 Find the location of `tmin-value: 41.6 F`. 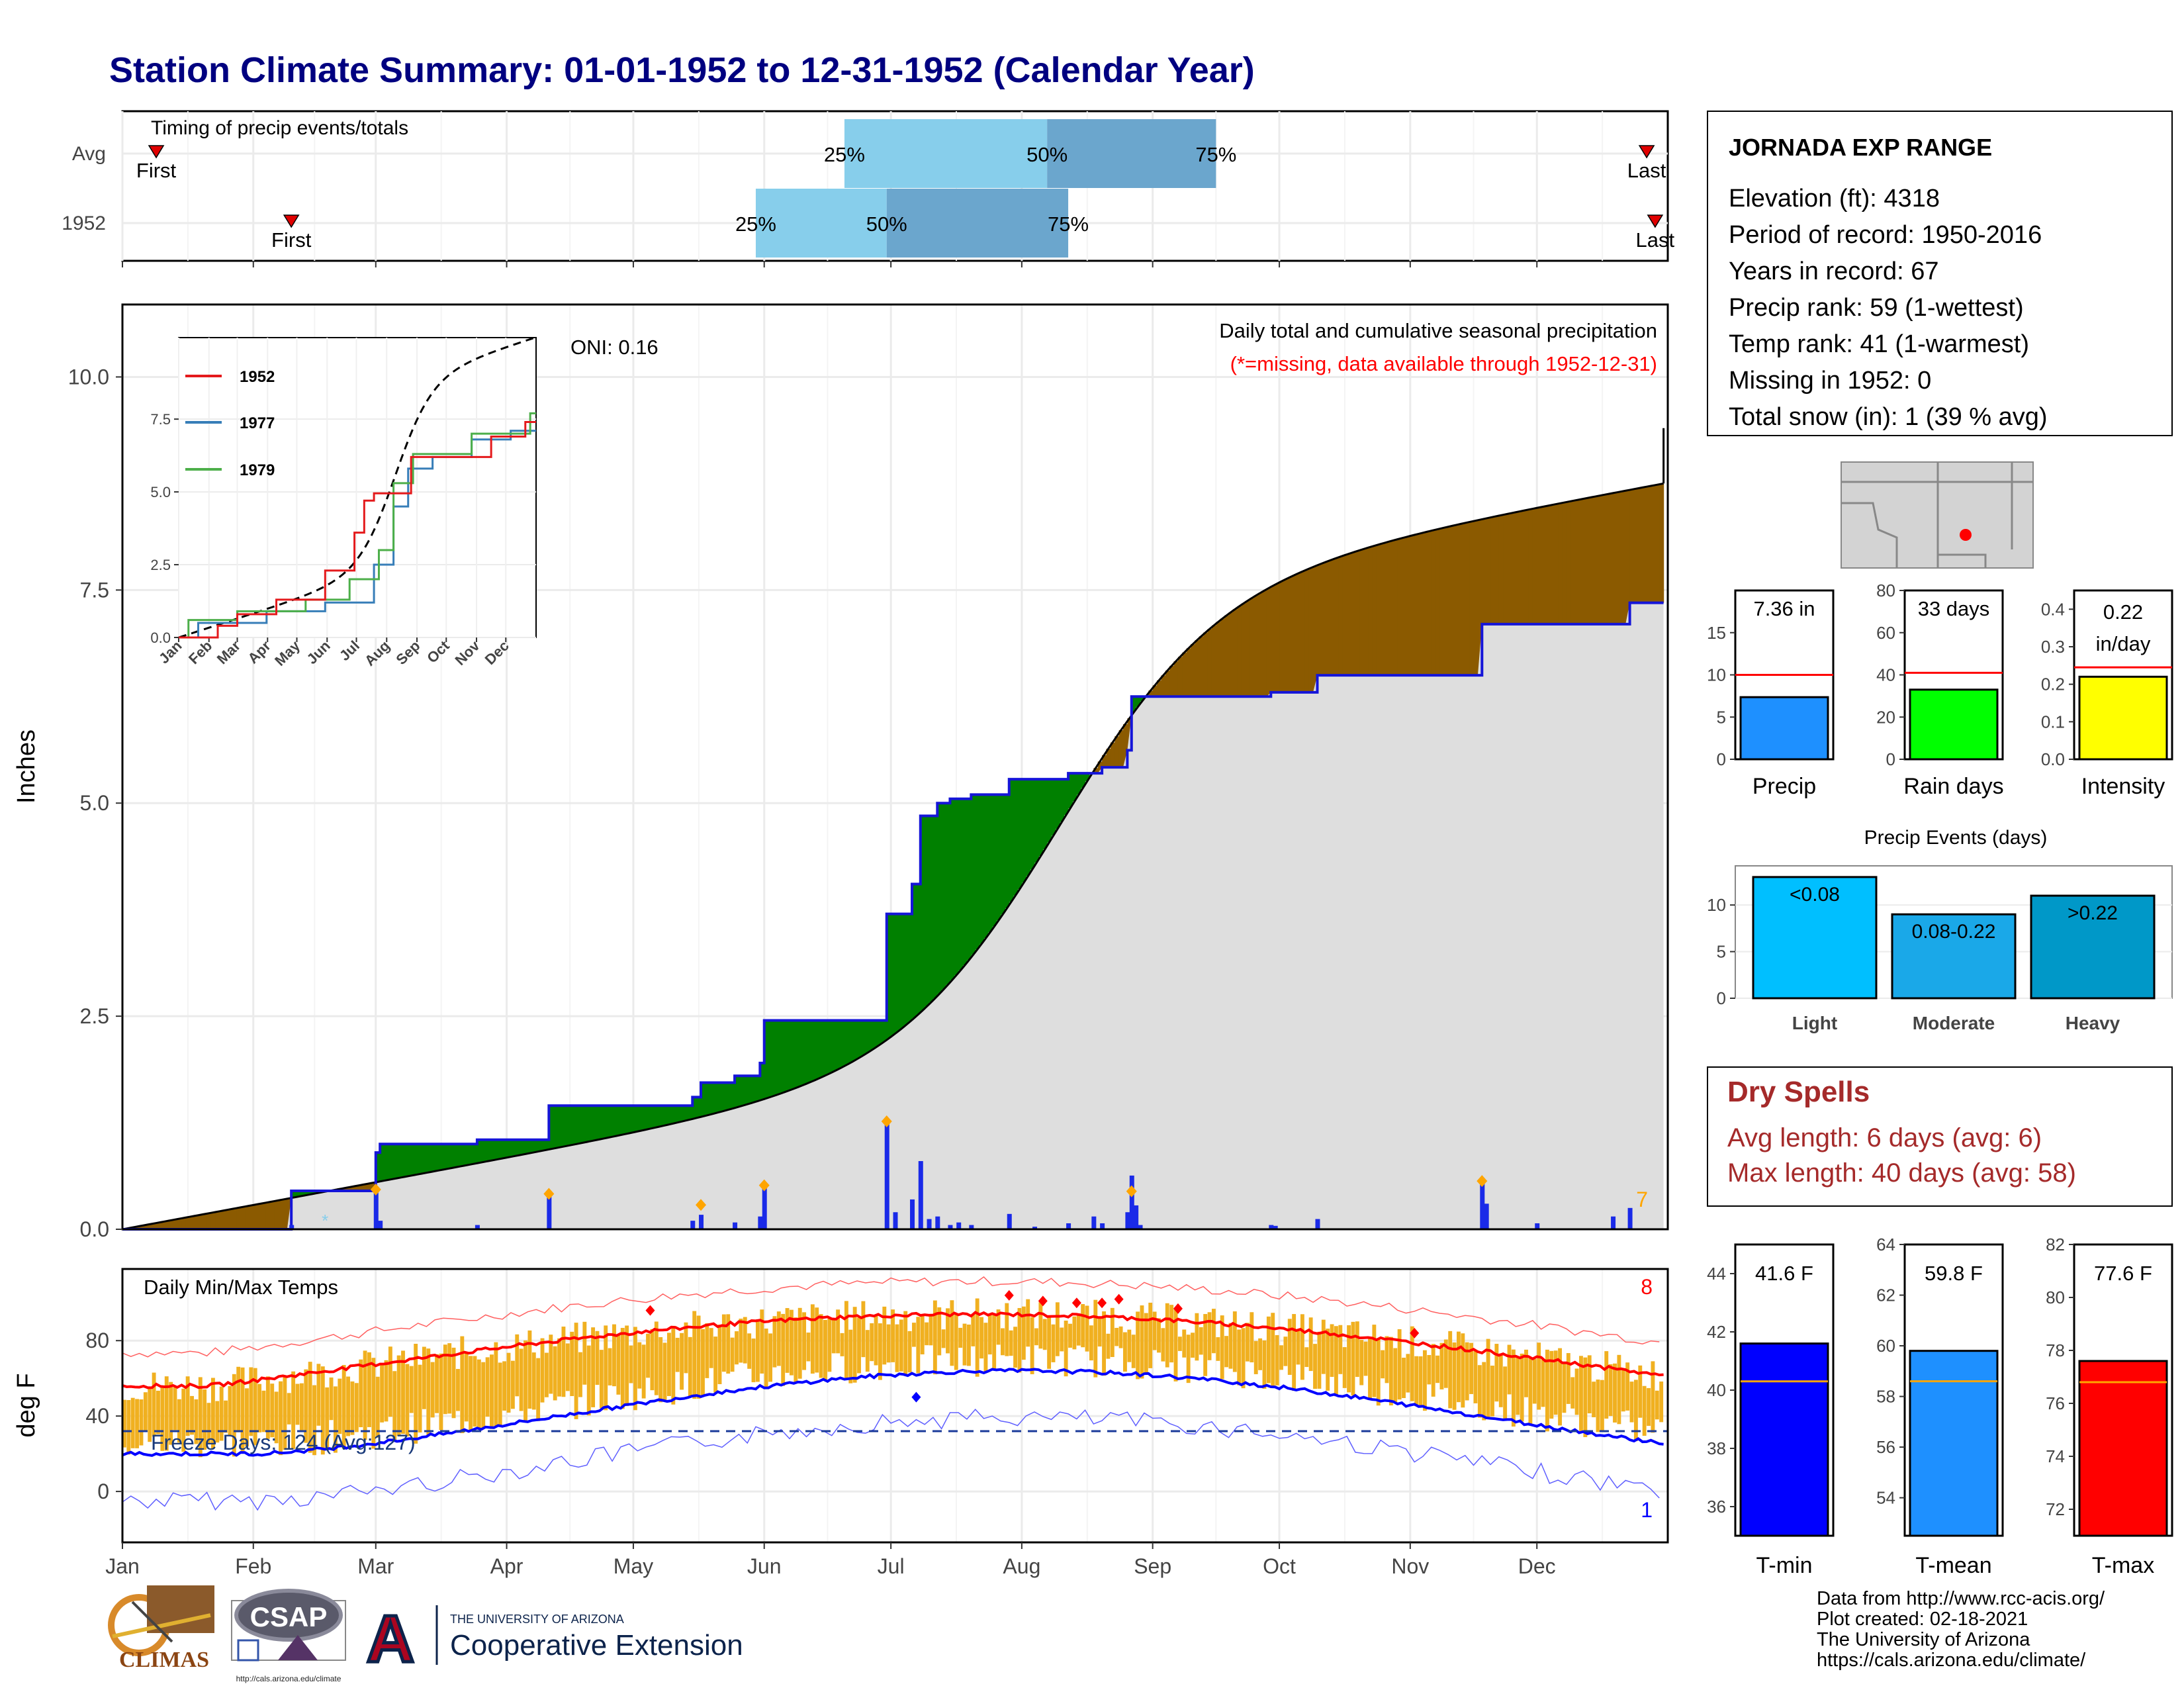

tmin-value: 41.6 F is located at coordinates (1784, 1273).